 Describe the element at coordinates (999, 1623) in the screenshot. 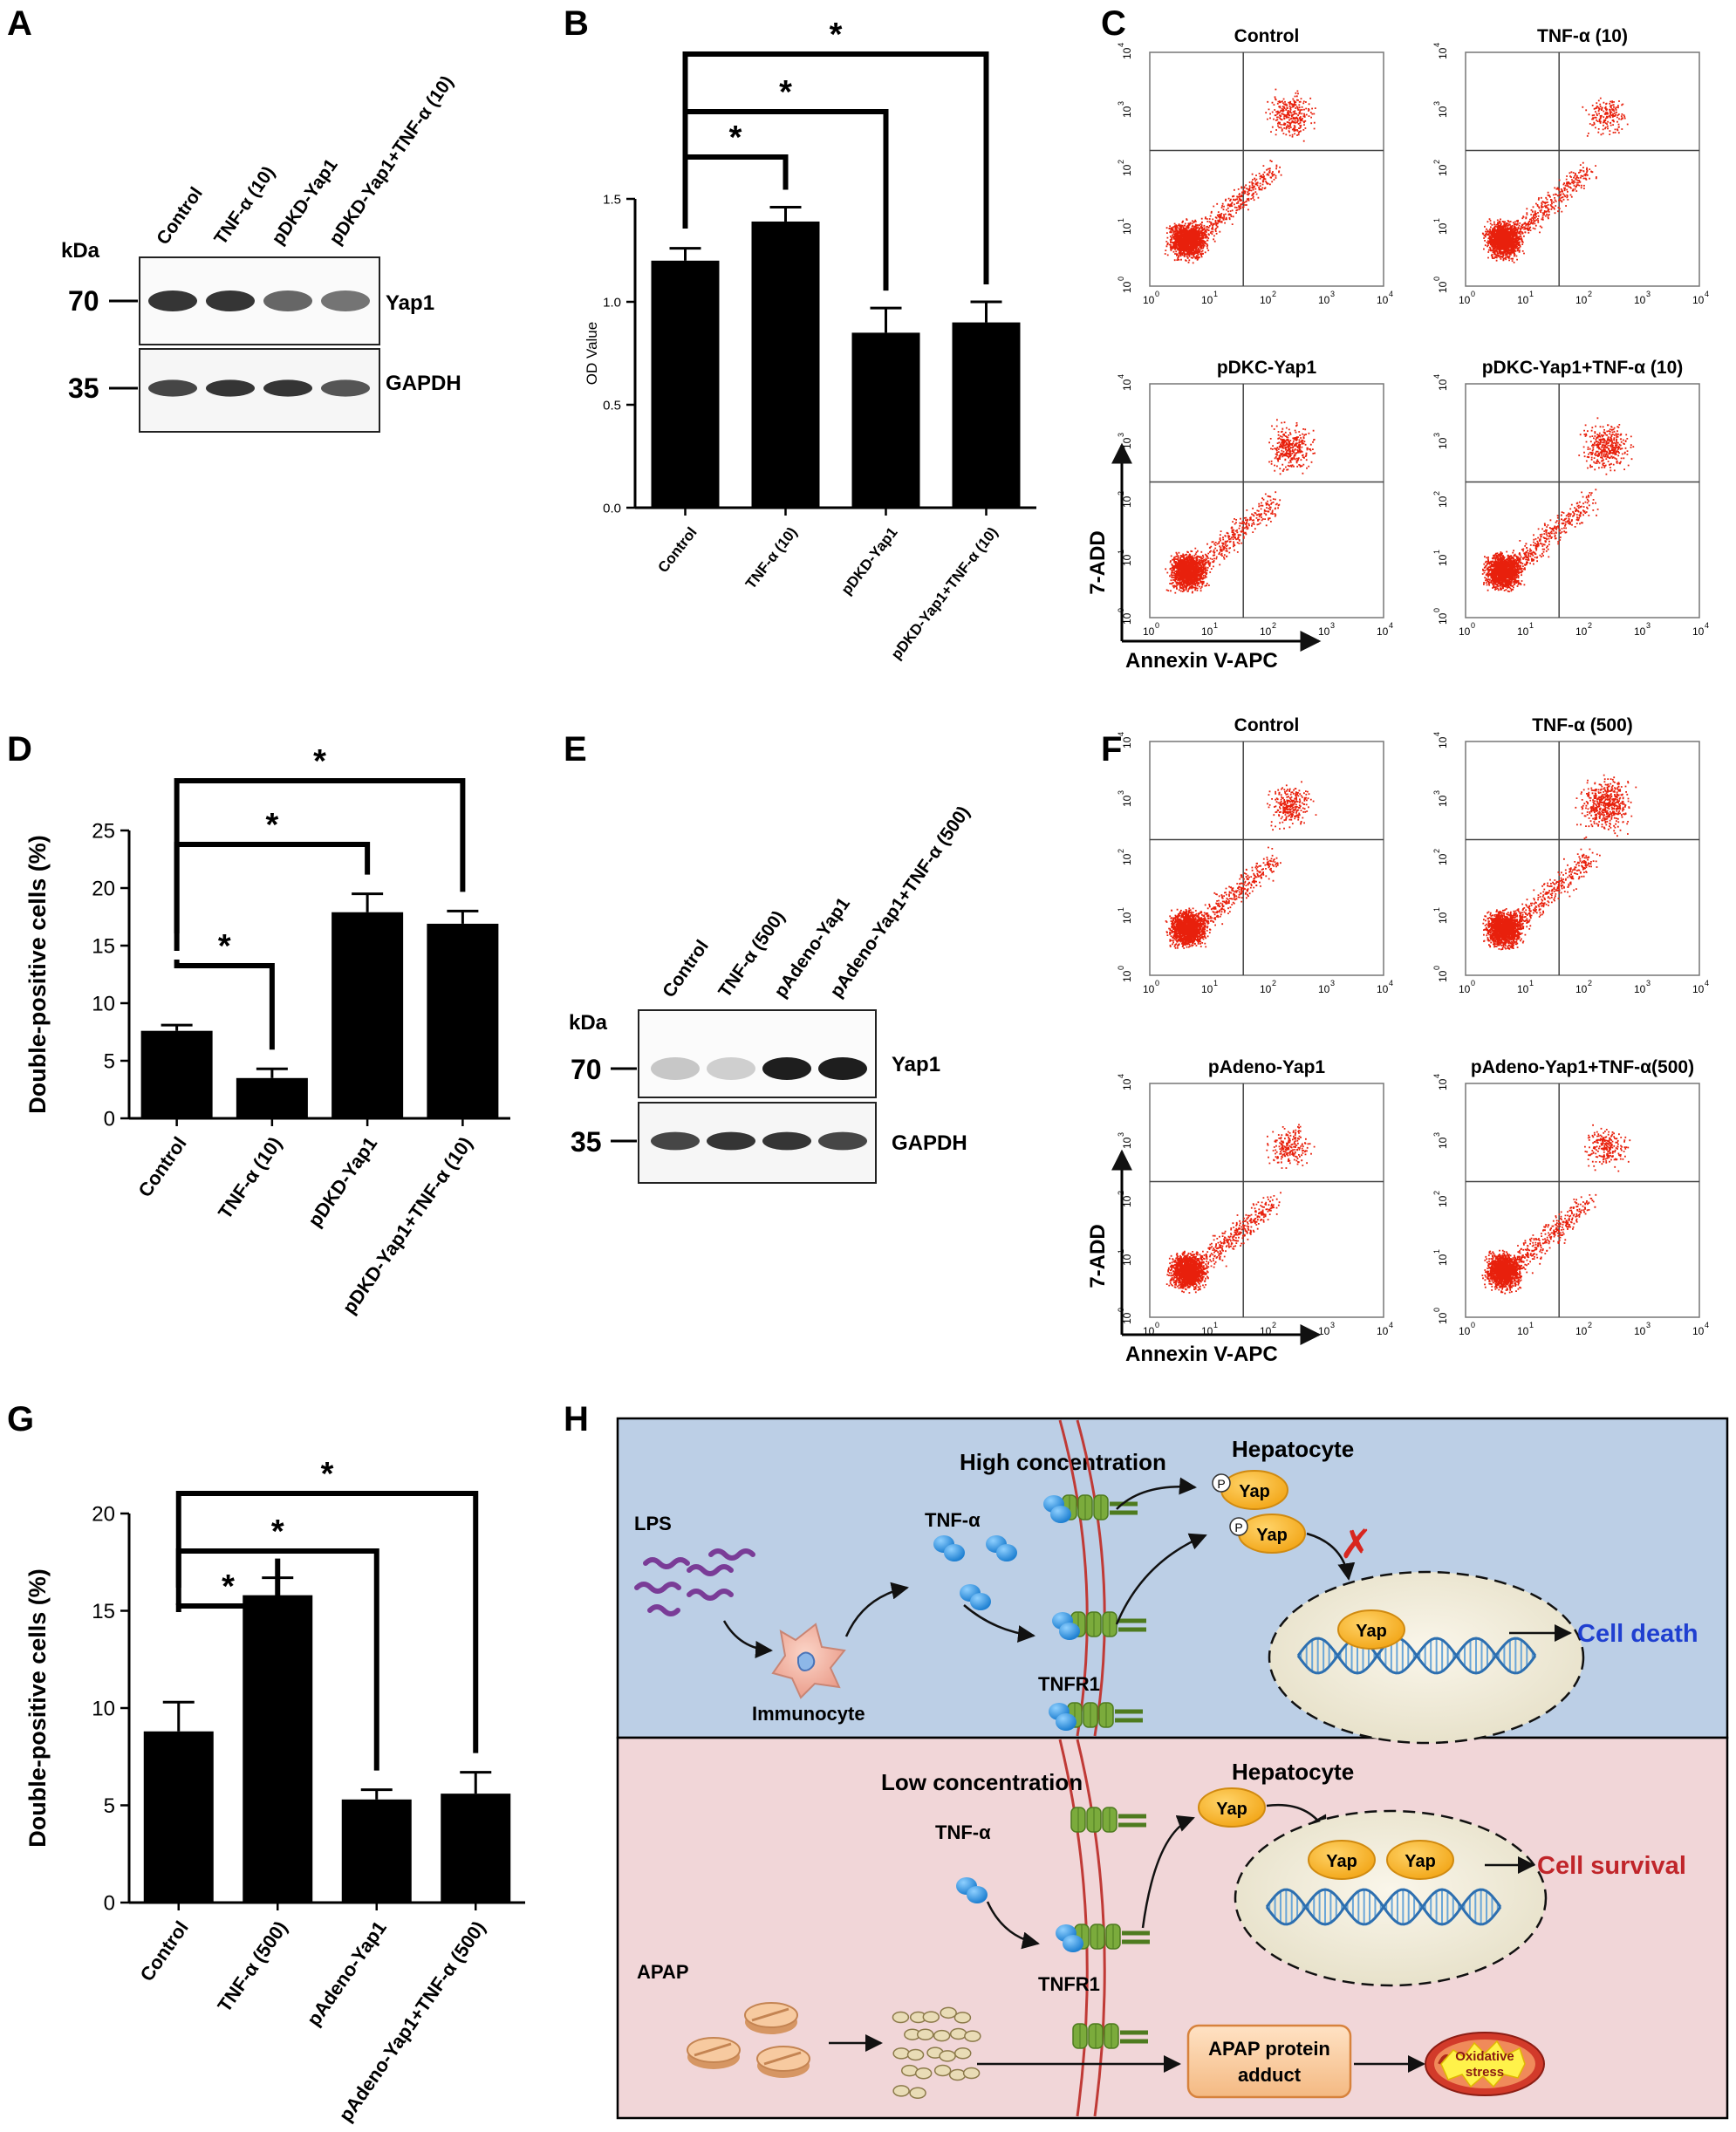

I see `tnf-to-receptor-arrow-top` at that location.